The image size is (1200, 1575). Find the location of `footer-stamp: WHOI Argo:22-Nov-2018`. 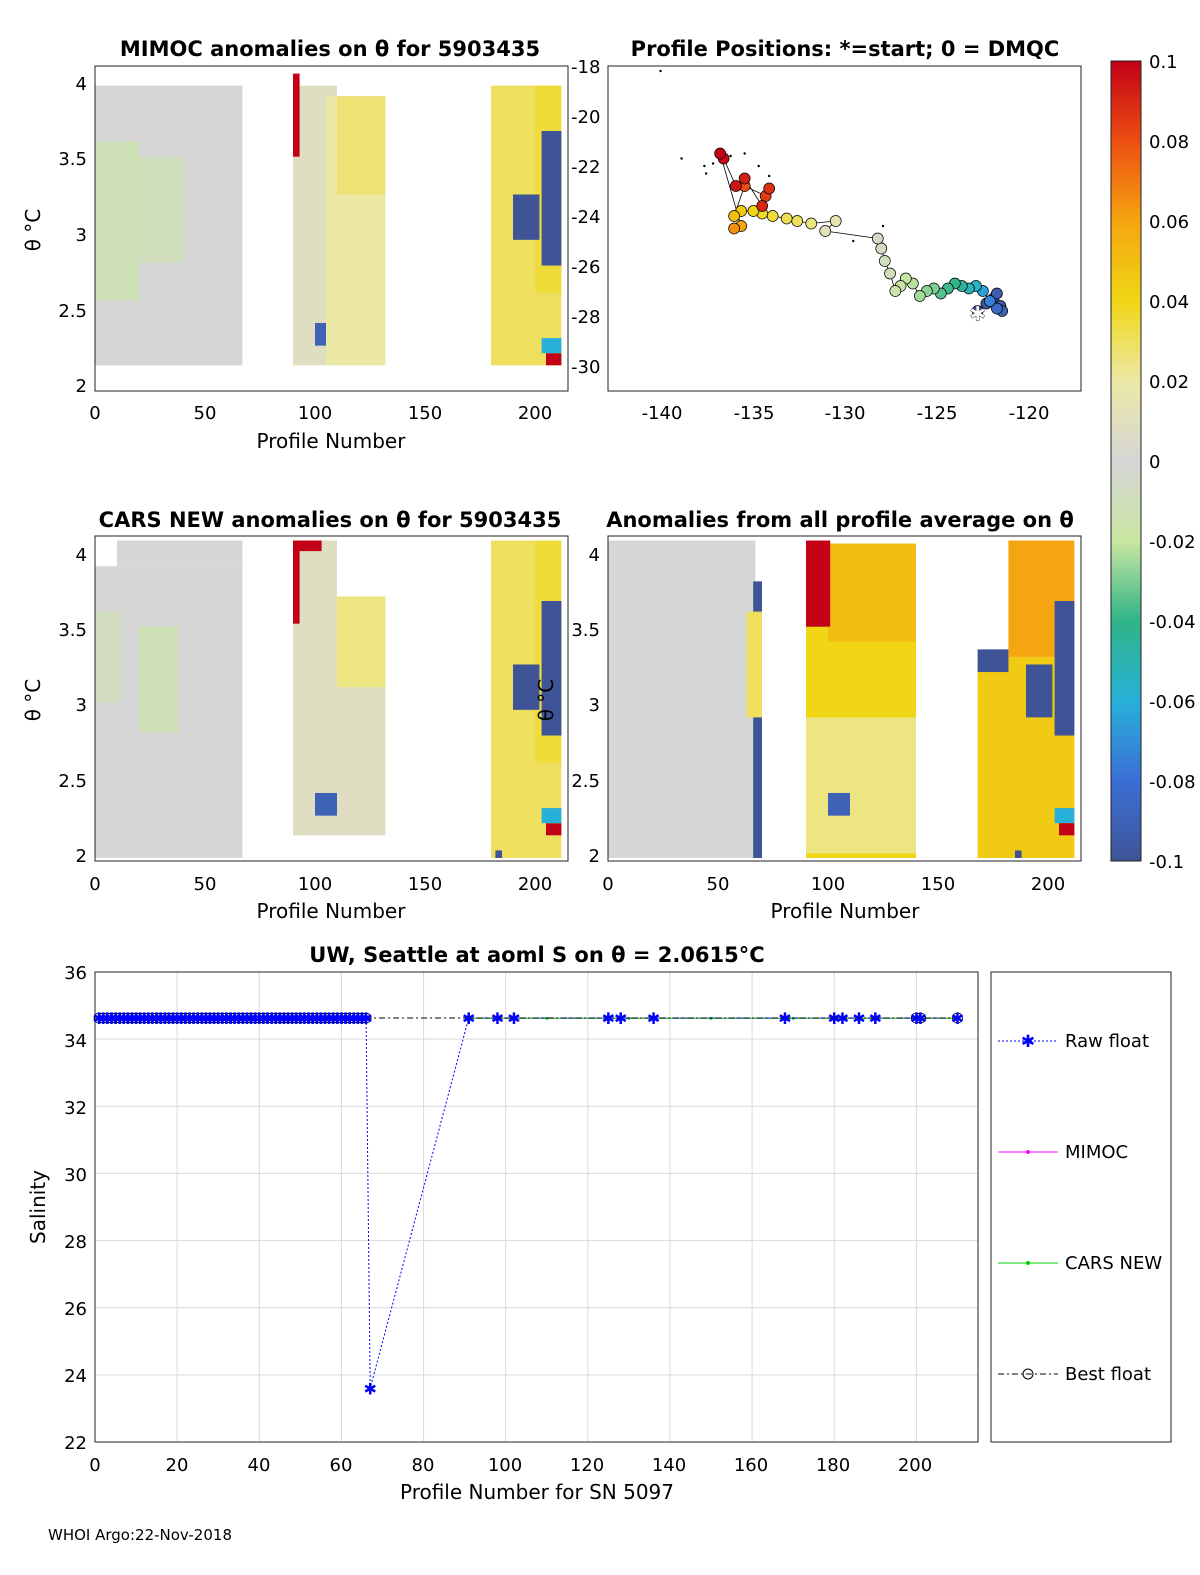

footer-stamp: WHOI Argo:22-Nov-2018 is located at coordinates (140, 1535).